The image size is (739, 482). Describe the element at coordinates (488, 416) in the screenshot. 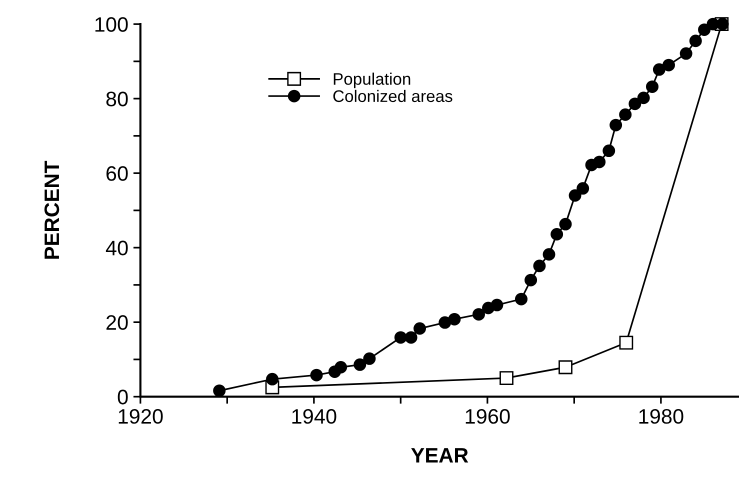

I see `x-tick-label: 1960` at that location.